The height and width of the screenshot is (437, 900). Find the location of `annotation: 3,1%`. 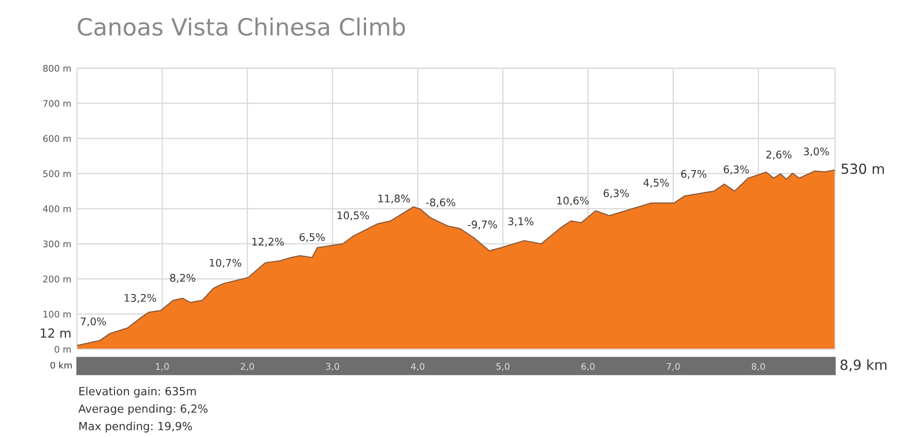

annotation: 3,1% is located at coordinates (521, 221).